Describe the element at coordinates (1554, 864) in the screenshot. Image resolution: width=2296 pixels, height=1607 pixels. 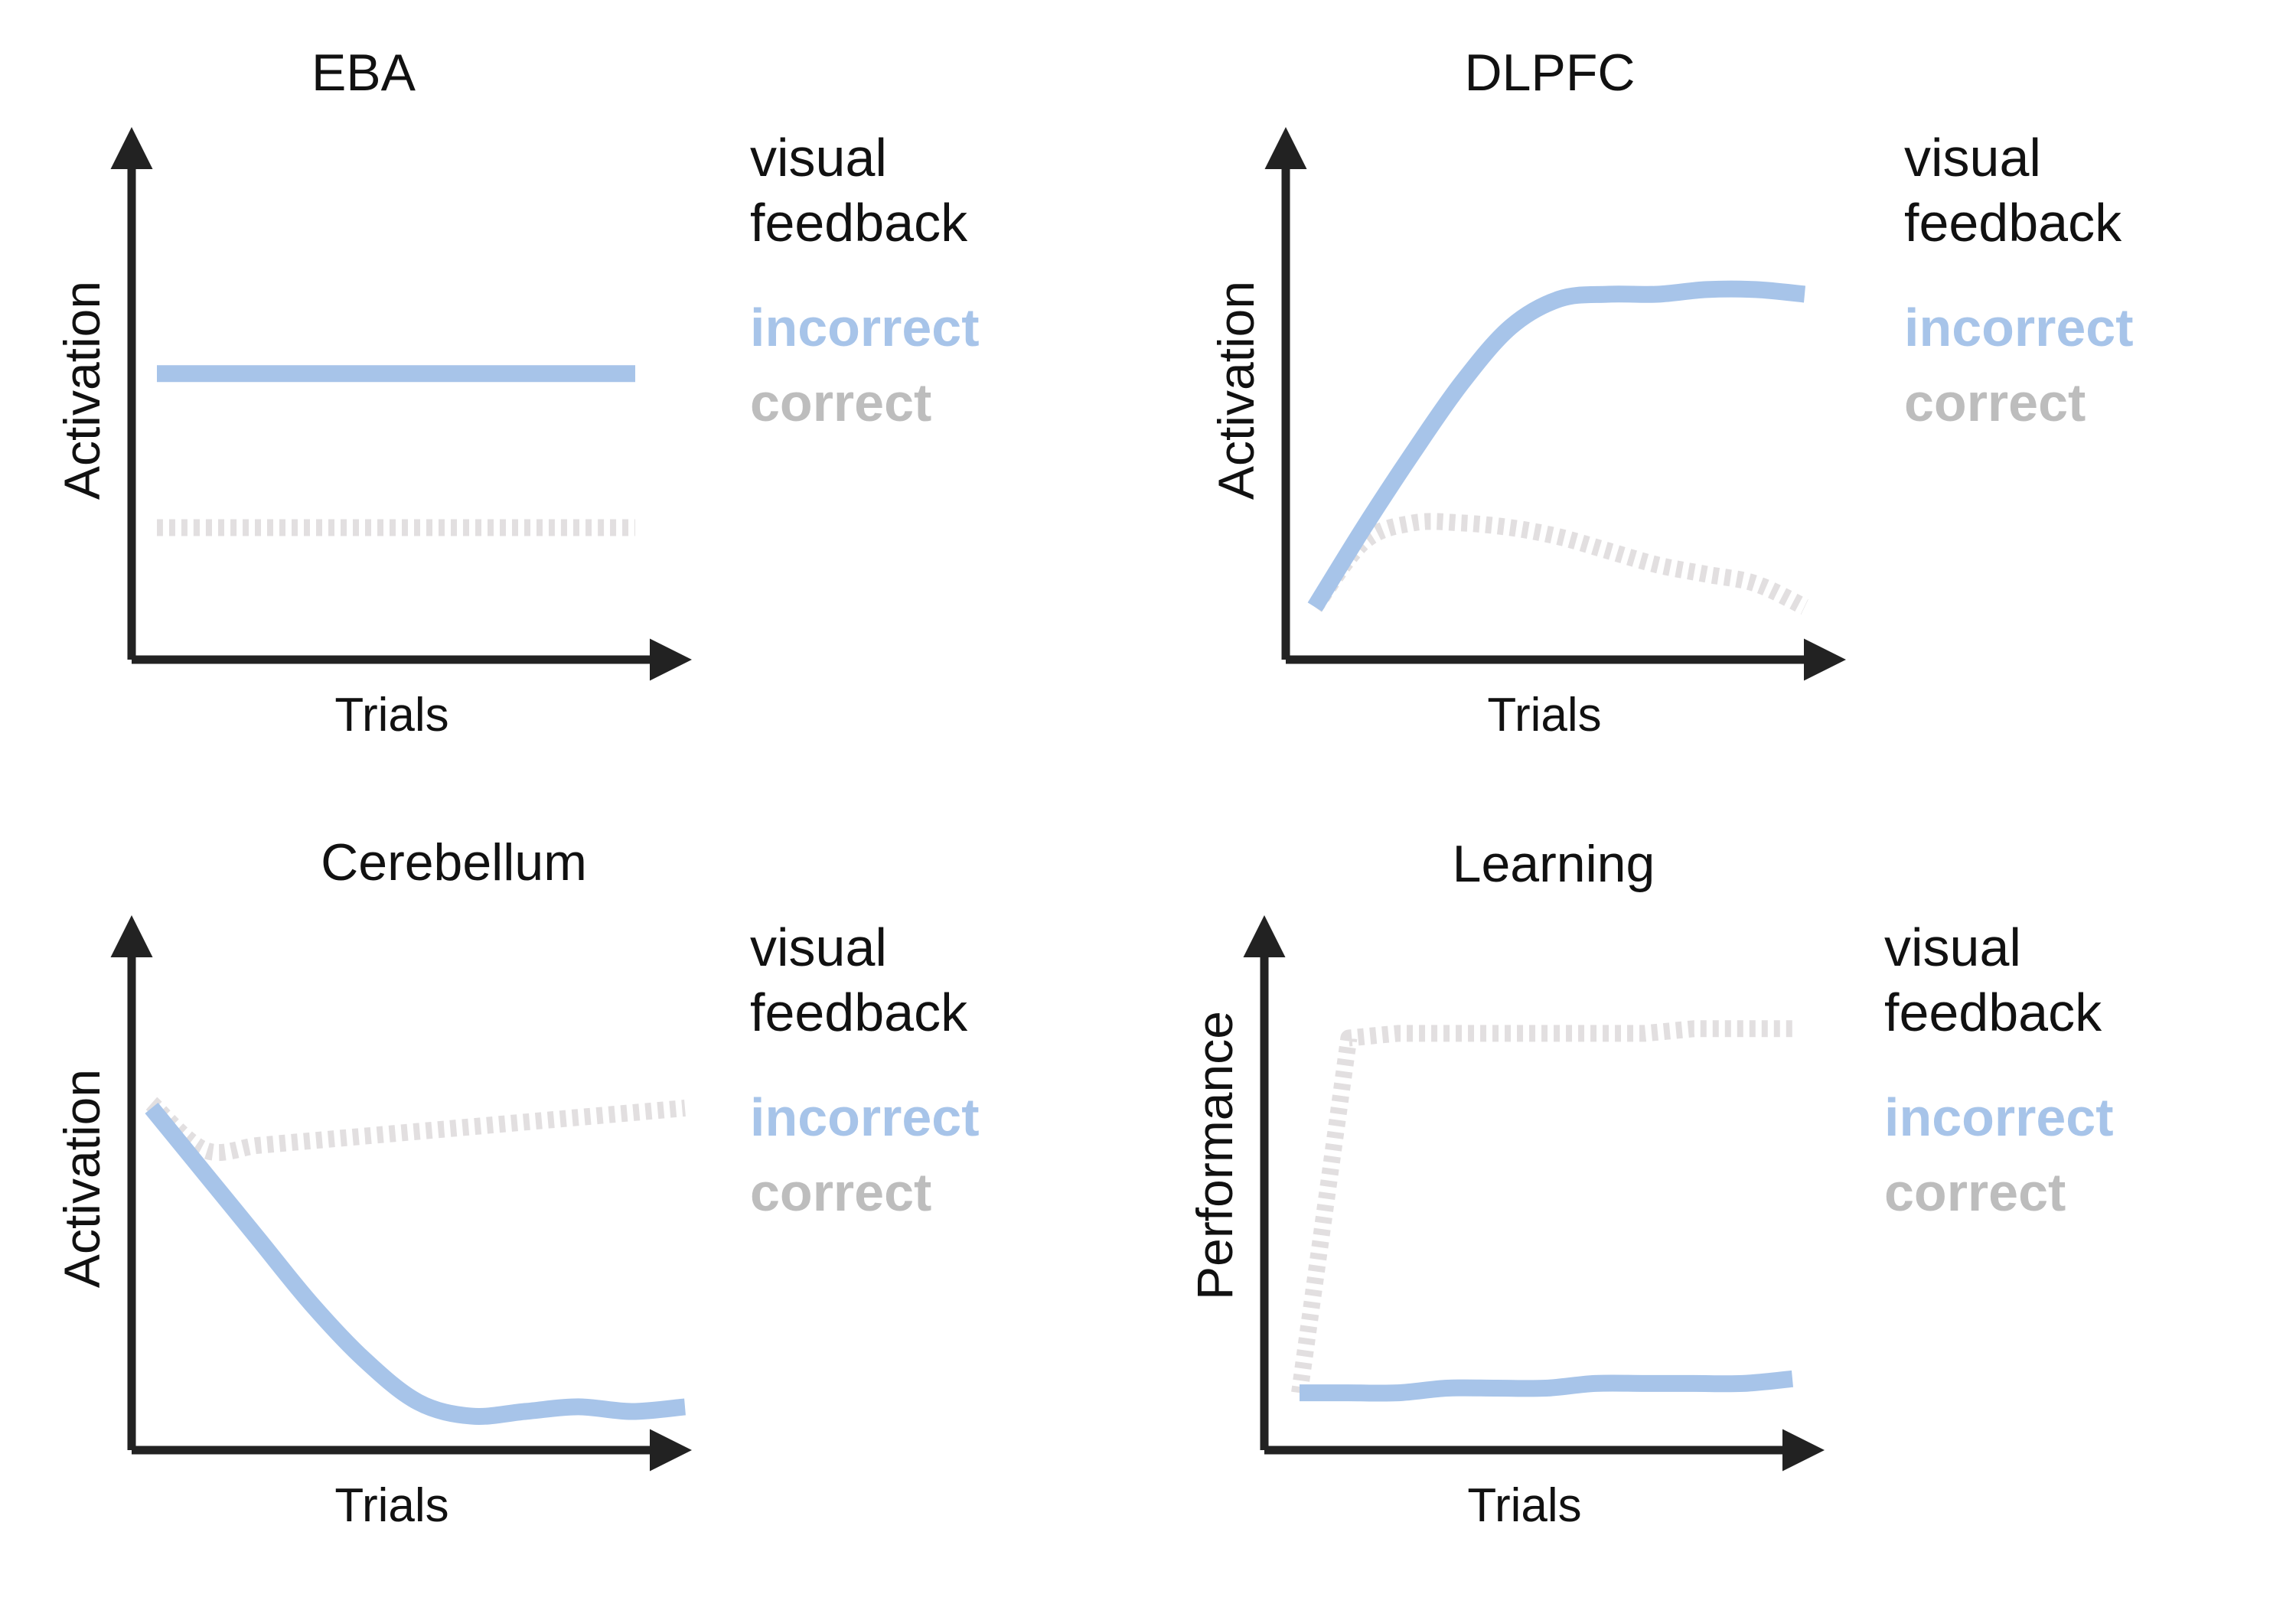
I see `chart-title: Learning` at that location.